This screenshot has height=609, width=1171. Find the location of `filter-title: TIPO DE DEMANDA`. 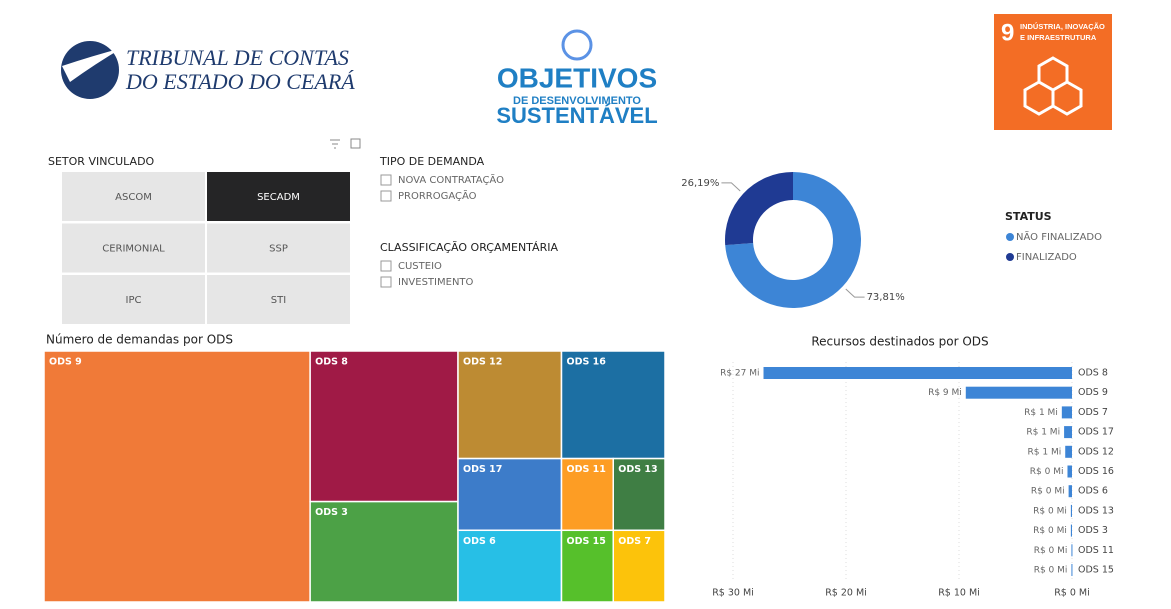

filter-title: TIPO DE DEMANDA is located at coordinates (432, 161).